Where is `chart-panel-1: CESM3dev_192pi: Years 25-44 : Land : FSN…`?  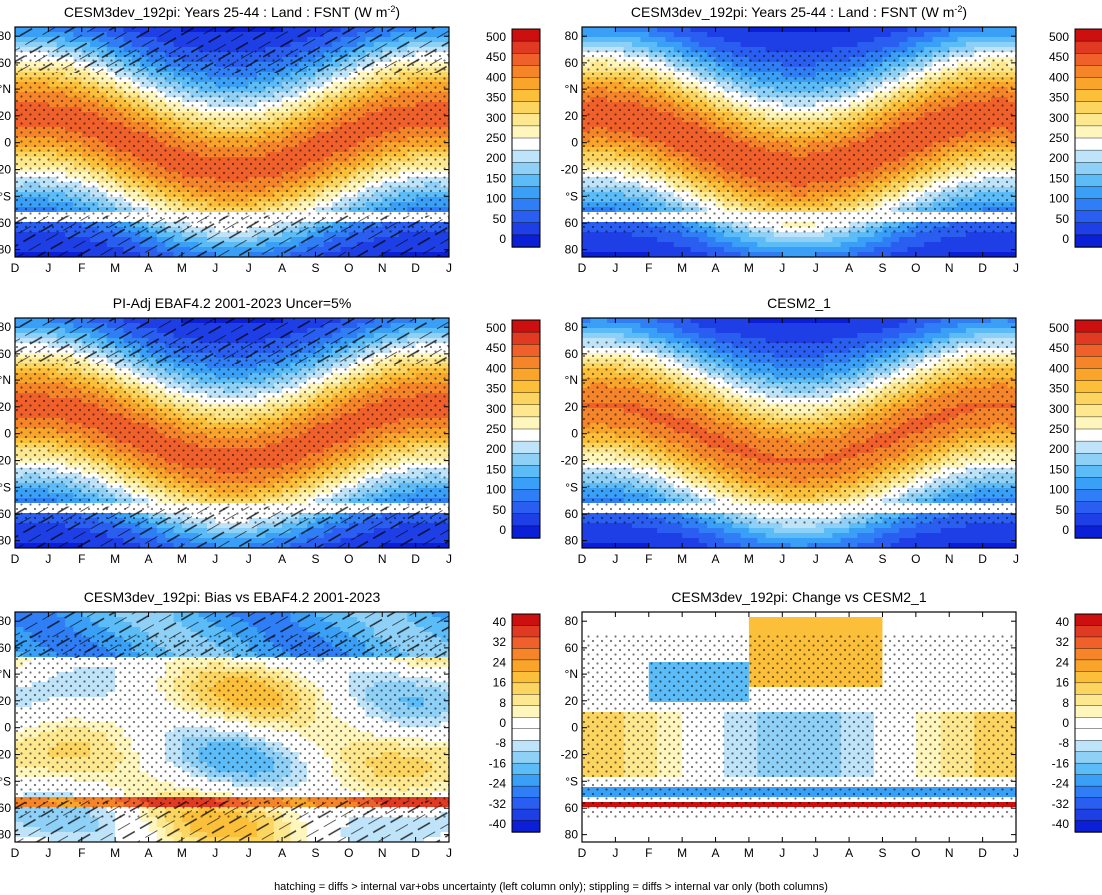 chart-panel-1: CESM3dev_192pi: Years 25-44 : Land : FSN… is located at coordinates (270, 139).